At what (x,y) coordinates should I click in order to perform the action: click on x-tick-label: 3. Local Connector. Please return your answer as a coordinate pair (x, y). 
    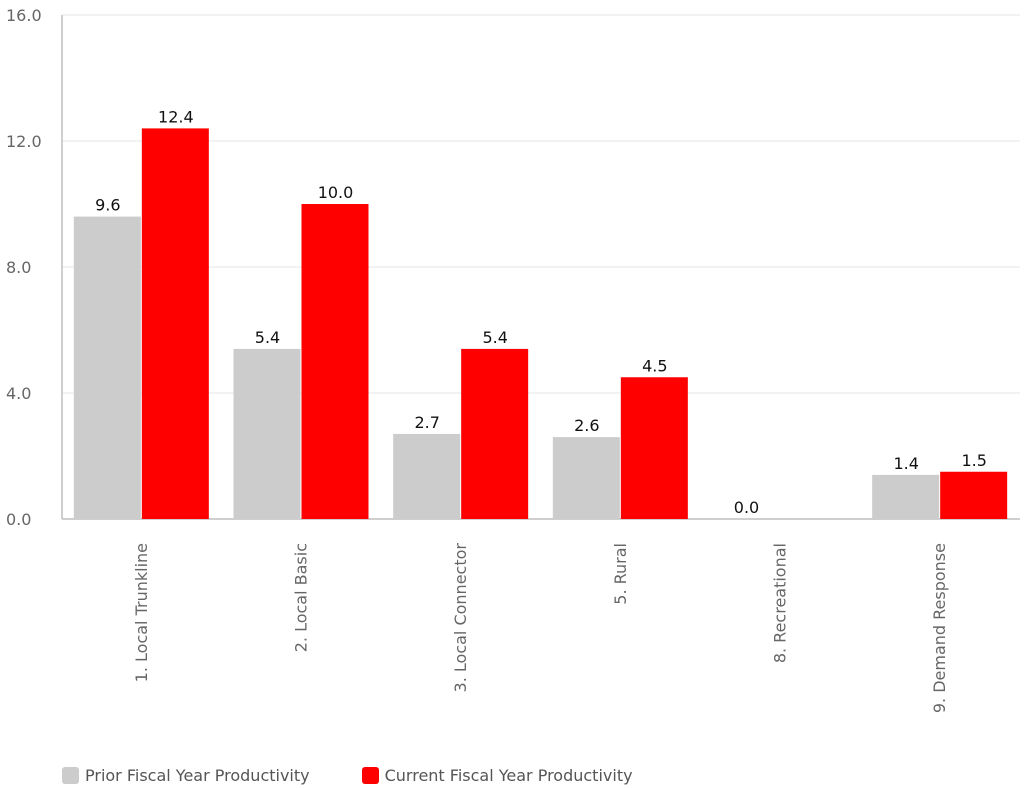
    Looking at the image, I should click on (460, 618).